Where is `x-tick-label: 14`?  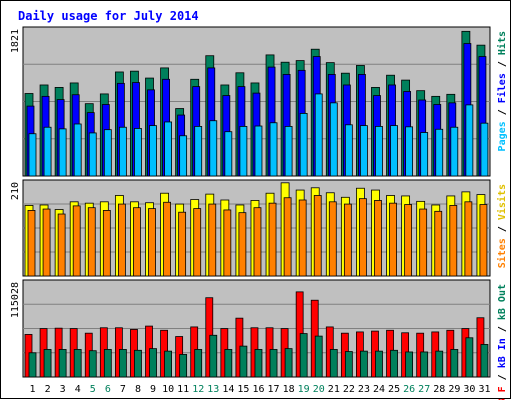 x-tick-label: 14 is located at coordinates (228, 389).